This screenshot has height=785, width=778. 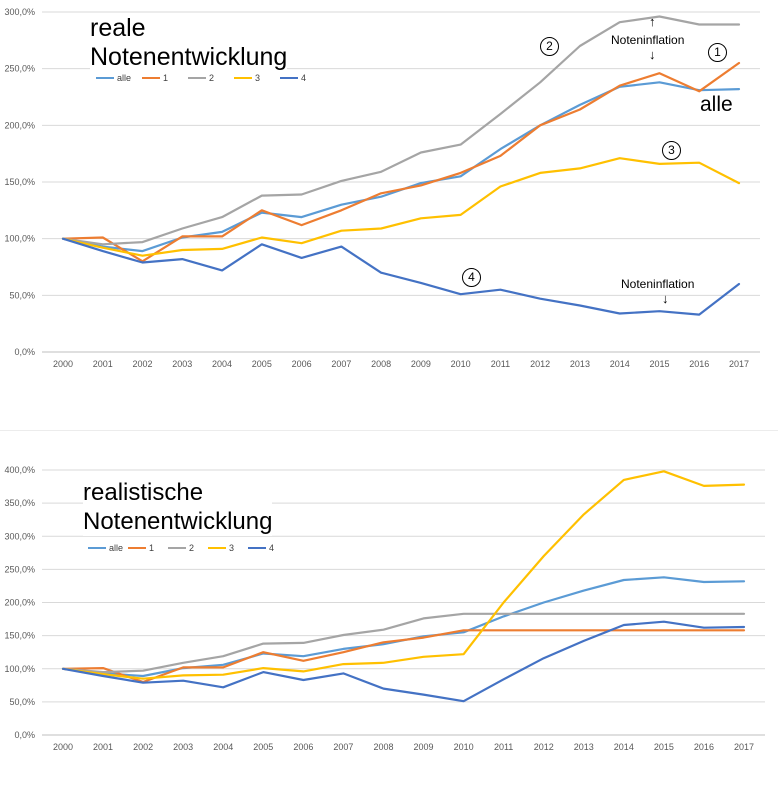 I want to click on inflation-arrow-down: ↓, so click(x=652, y=54).